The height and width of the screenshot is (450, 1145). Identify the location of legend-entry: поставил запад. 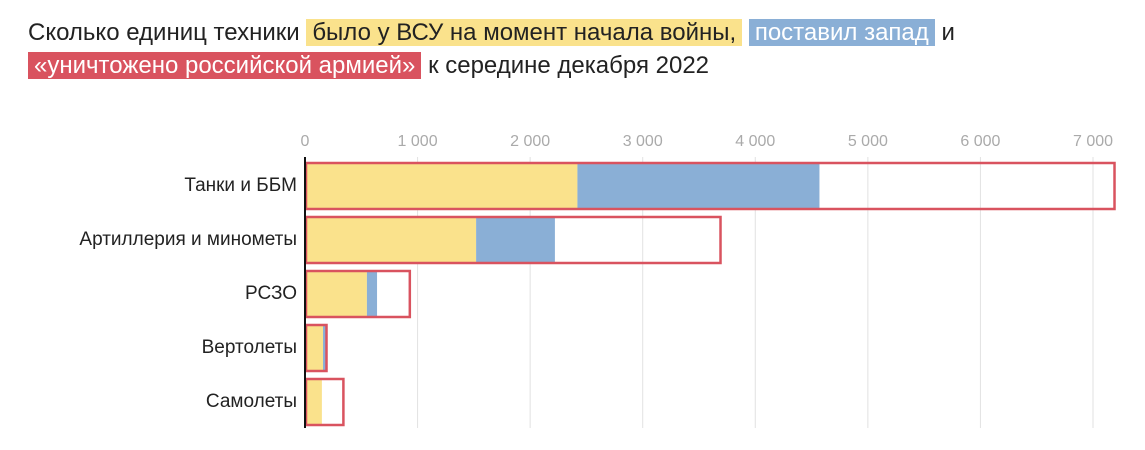
(841, 32).